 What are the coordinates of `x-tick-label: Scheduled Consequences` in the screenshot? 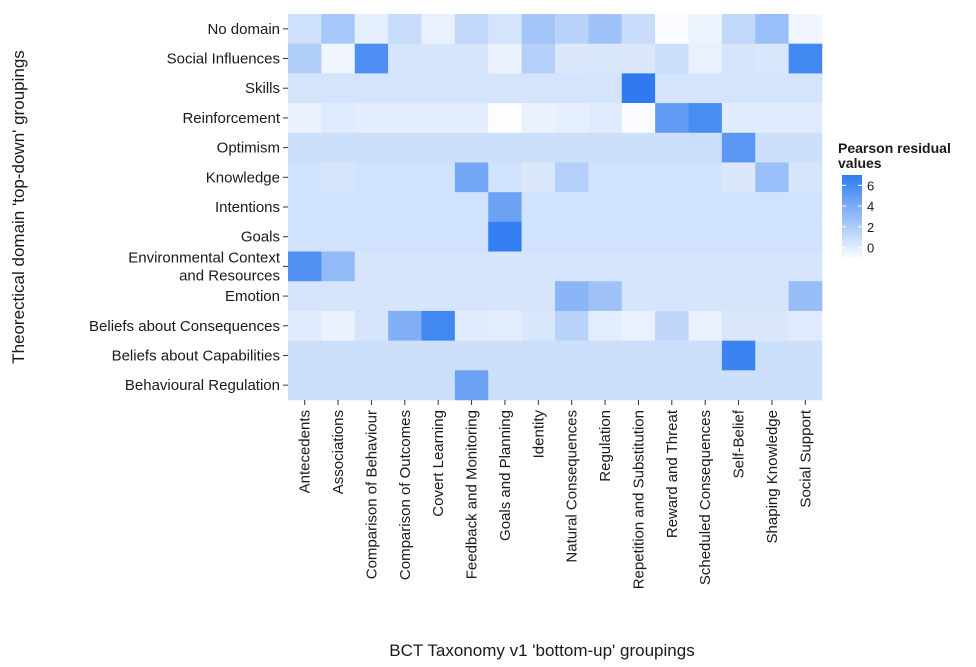 It's located at (705, 497).